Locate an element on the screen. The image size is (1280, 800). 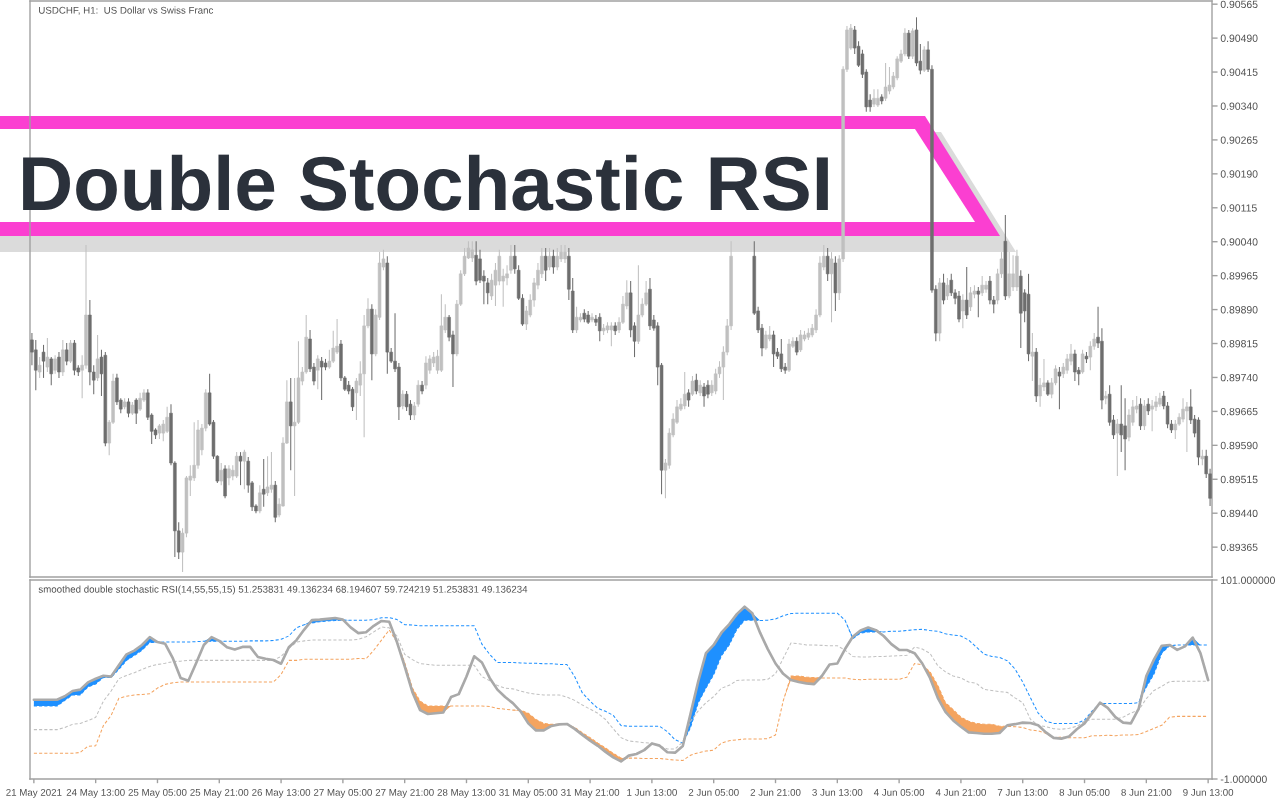
y-tick-label: 0.89965 is located at coordinates (1239, 276).